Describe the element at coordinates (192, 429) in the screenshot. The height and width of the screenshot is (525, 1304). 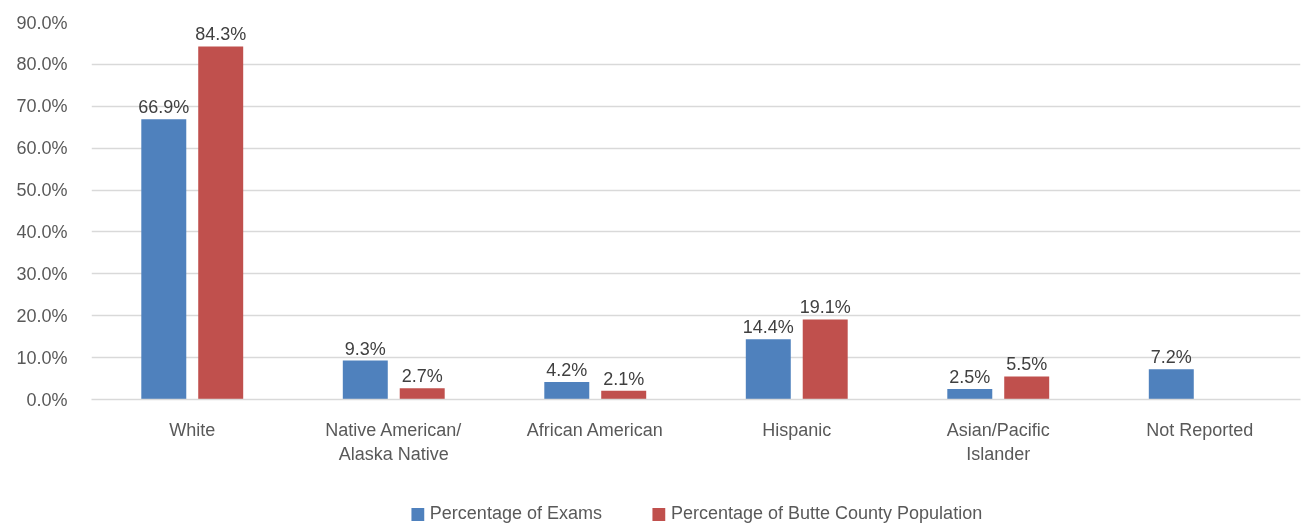
I see `x-tick-label: White` at that location.